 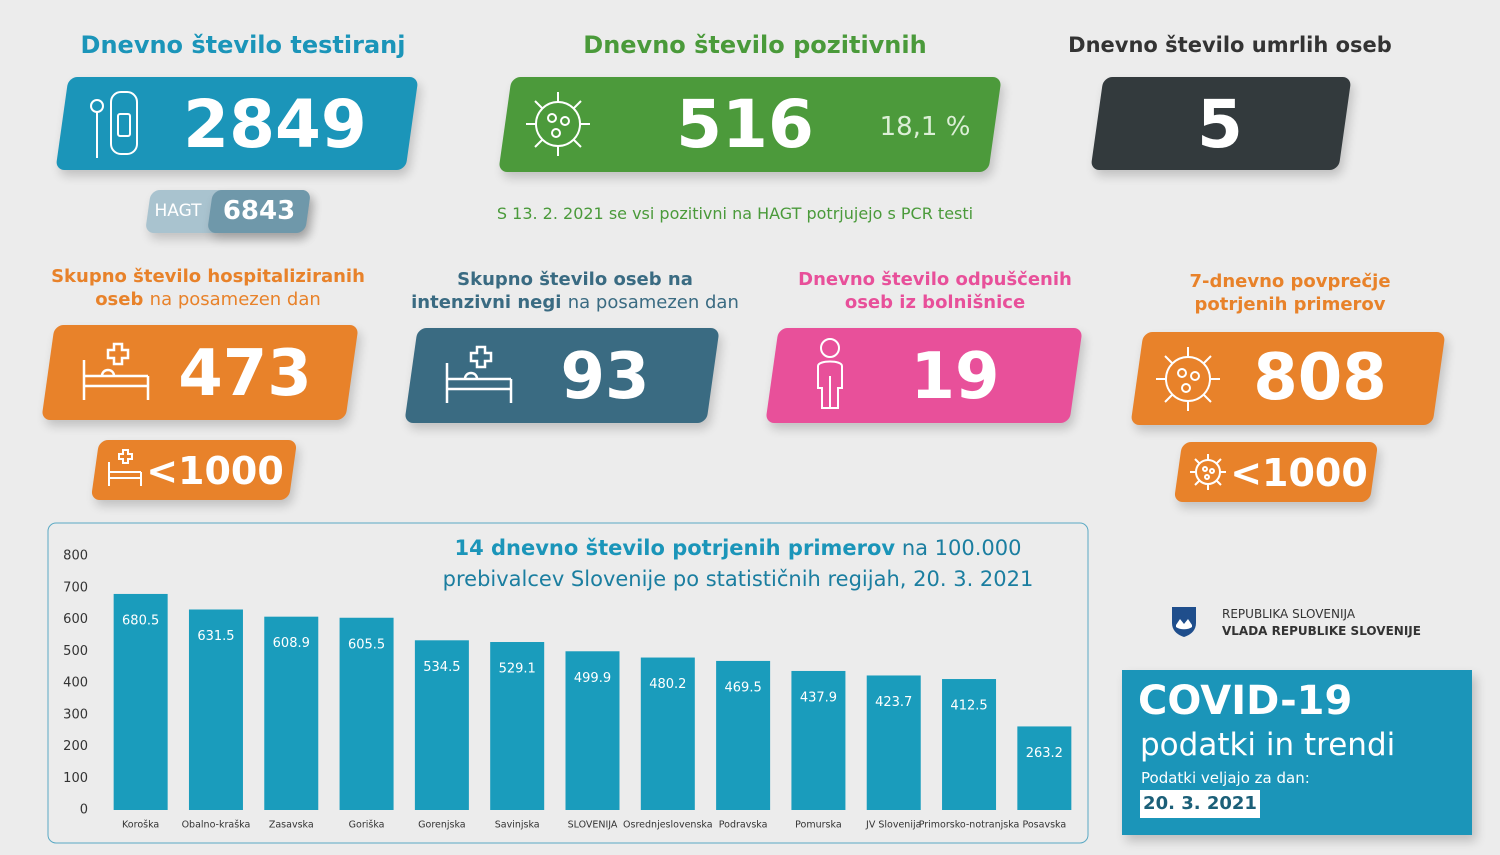 What do you see at coordinates (75, 556) in the screenshot?
I see `y-tick-label: 800` at bounding box center [75, 556].